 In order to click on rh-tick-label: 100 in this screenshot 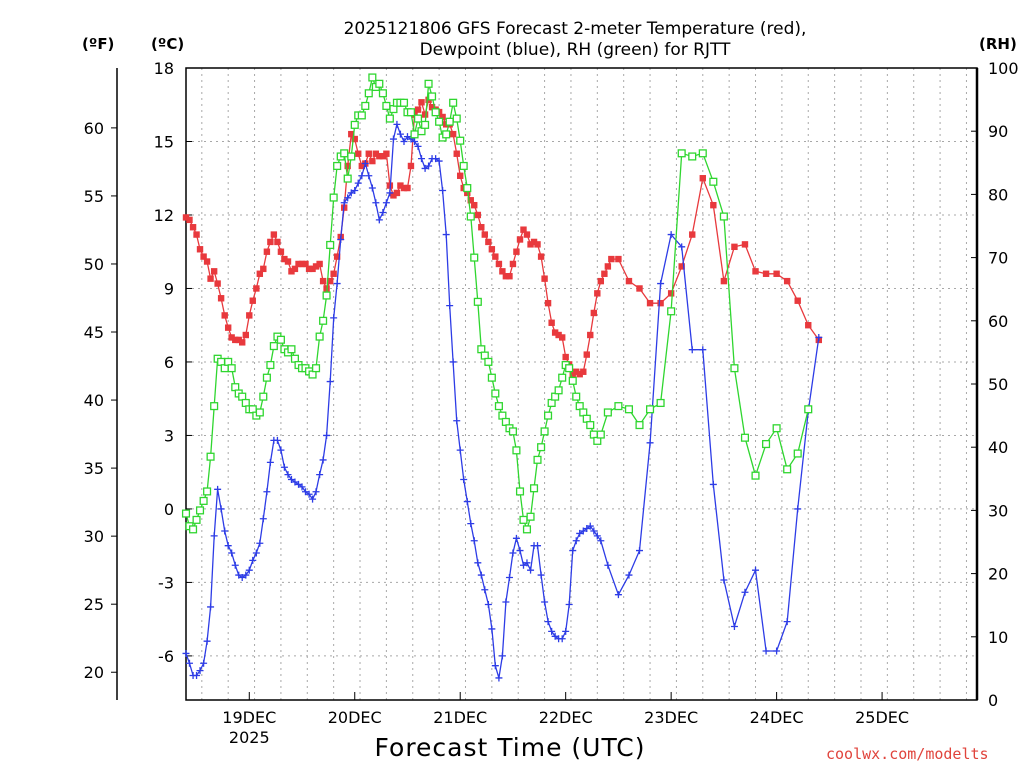, I will do `click(1003, 68)`.